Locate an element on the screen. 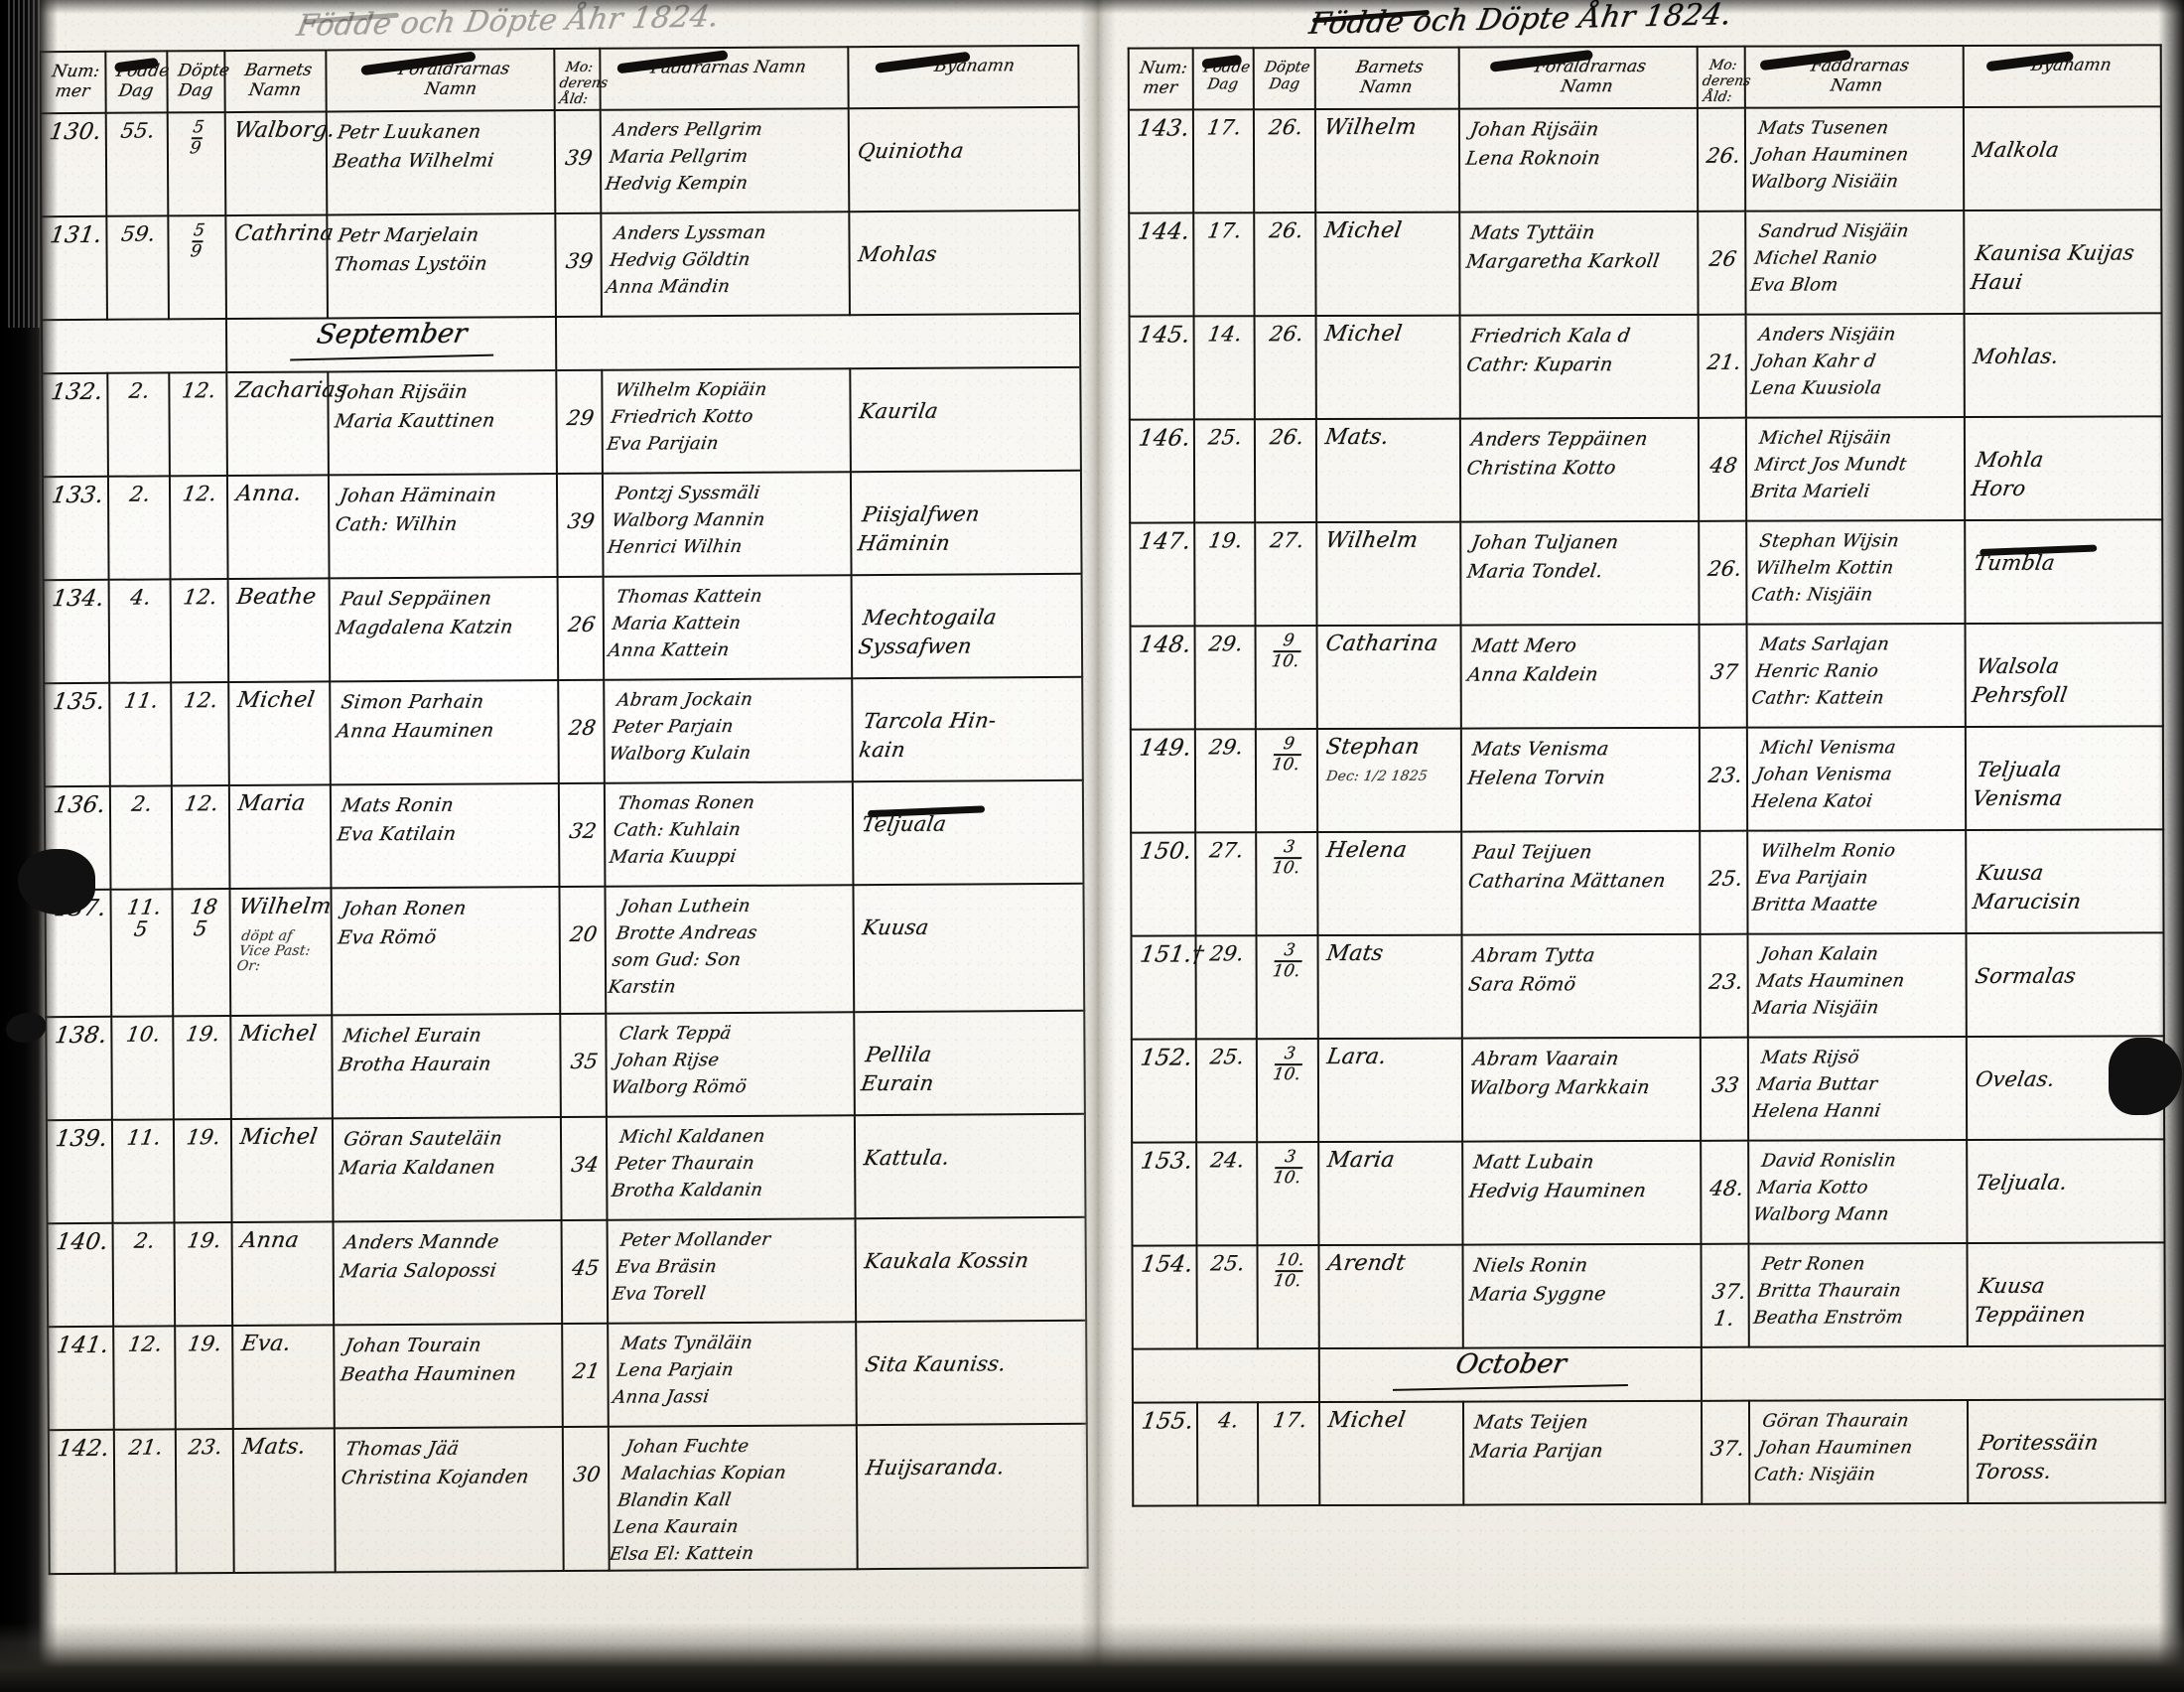 This screenshot has width=2184, height=1692. birth-day: 25. is located at coordinates (1227, 1297).